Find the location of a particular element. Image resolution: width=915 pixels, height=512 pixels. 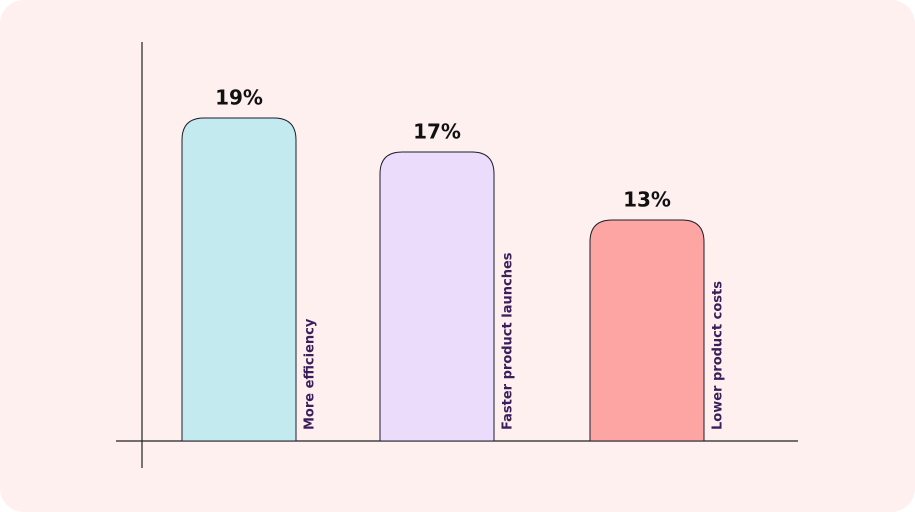

category-label: Faster product launches is located at coordinates (508, 341).